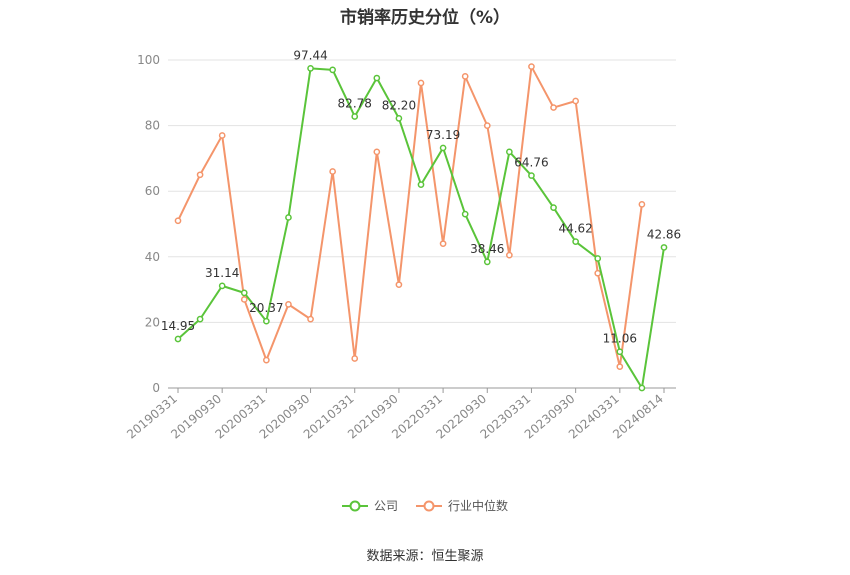  I want to click on data-source: 数据来源：恒生聚源, so click(425, 556).